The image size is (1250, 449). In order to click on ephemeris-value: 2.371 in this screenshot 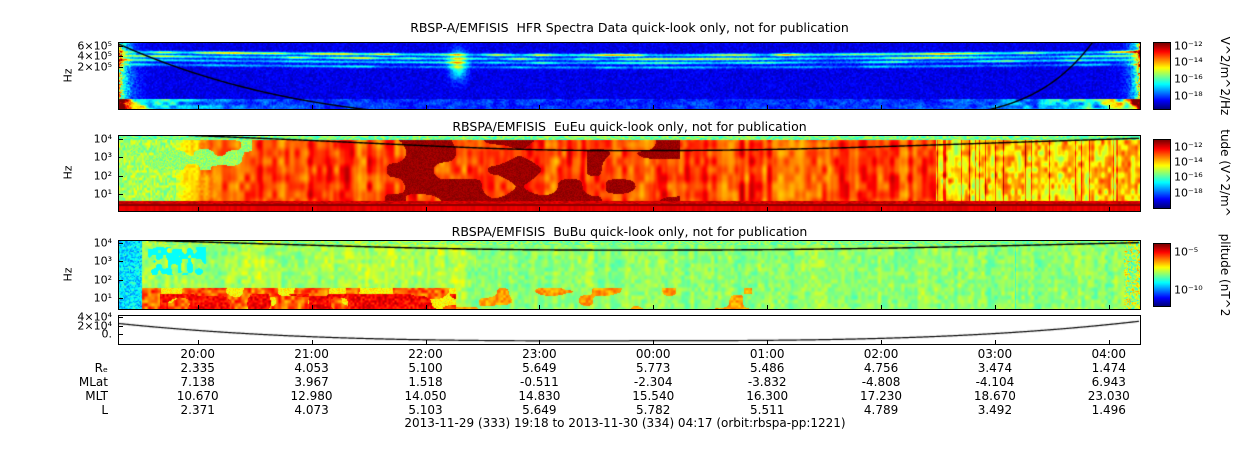, I will do `click(197, 410)`.